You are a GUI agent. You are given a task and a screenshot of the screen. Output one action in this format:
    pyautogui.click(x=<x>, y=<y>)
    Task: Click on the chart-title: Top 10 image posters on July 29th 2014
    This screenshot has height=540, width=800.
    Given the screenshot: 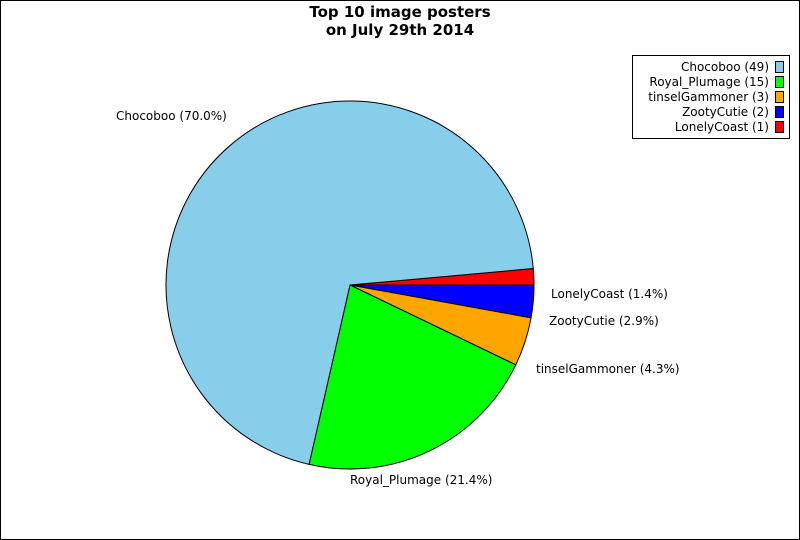 What is the action you would take?
    pyautogui.click(x=400, y=21)
    